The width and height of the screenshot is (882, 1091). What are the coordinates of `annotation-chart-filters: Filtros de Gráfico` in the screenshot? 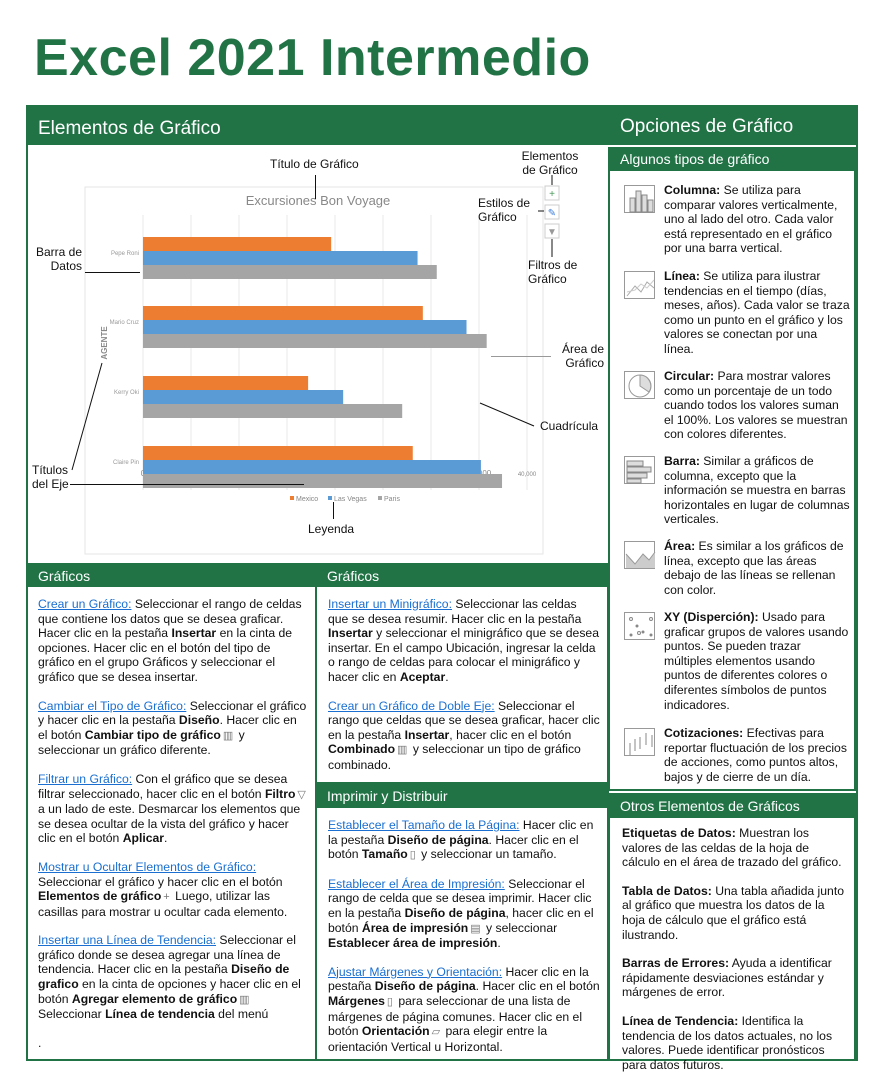 It's located at (553, 272).